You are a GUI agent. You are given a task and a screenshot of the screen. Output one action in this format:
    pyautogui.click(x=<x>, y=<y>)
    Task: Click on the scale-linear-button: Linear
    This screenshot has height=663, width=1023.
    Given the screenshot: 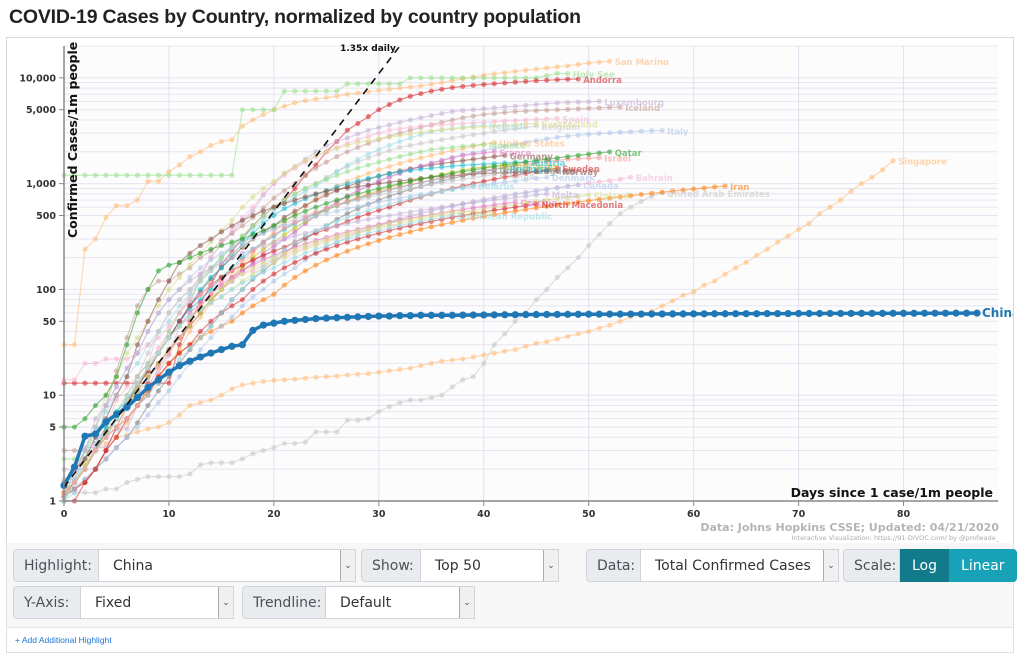 What is the action you would take?
    pyautogui.click(x=983, y=565)
    